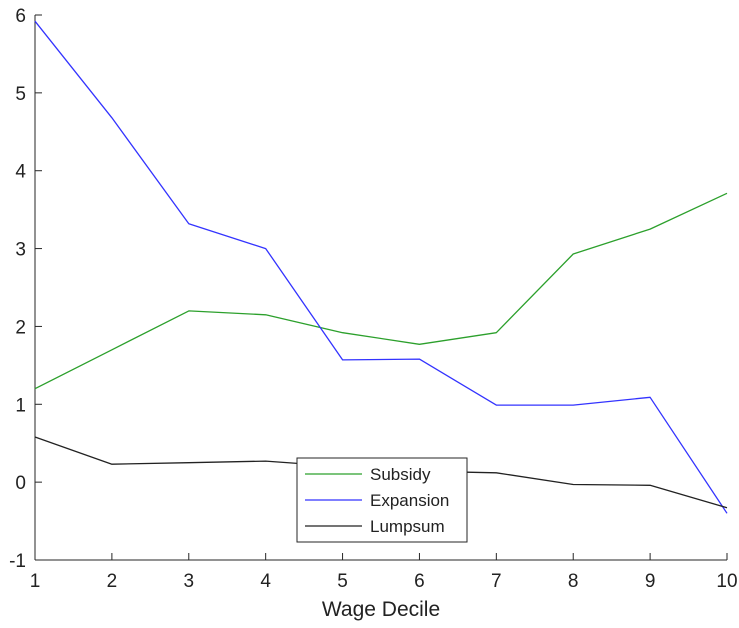 Image resolution: width=739 pixels, height=628 pixels. Describe the element at coordinates (20, 405) in the screenshot. I see `y-tick-label: 1` at that location.